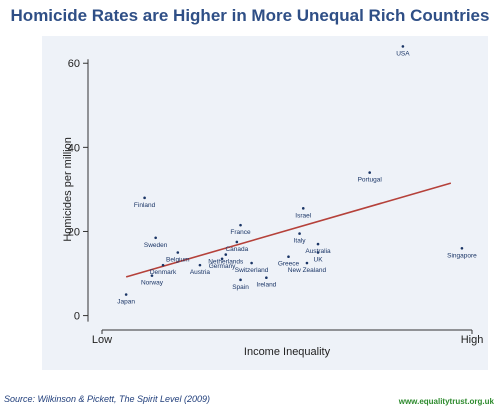  What do you see at coordinates (240, 287) in the screenshot?
I see `point-label: Spain` at bounding box center [240, 287].